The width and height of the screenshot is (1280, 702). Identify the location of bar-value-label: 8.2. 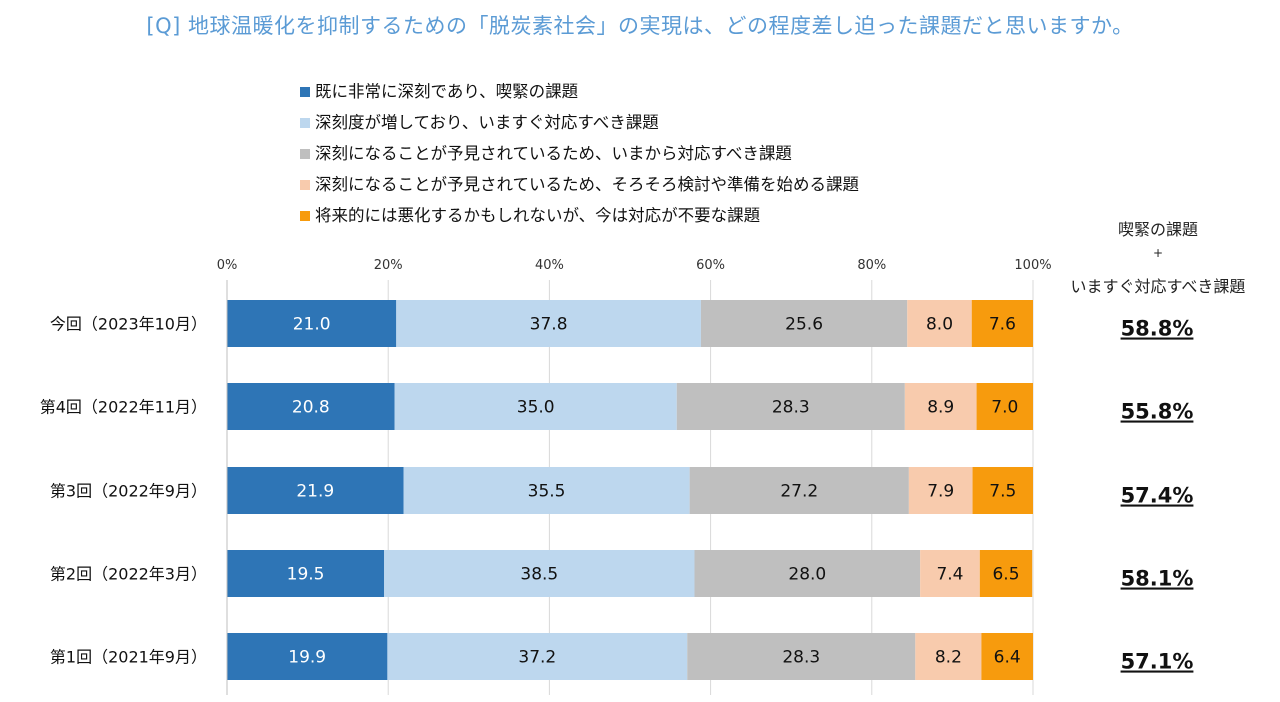
(948, 658).